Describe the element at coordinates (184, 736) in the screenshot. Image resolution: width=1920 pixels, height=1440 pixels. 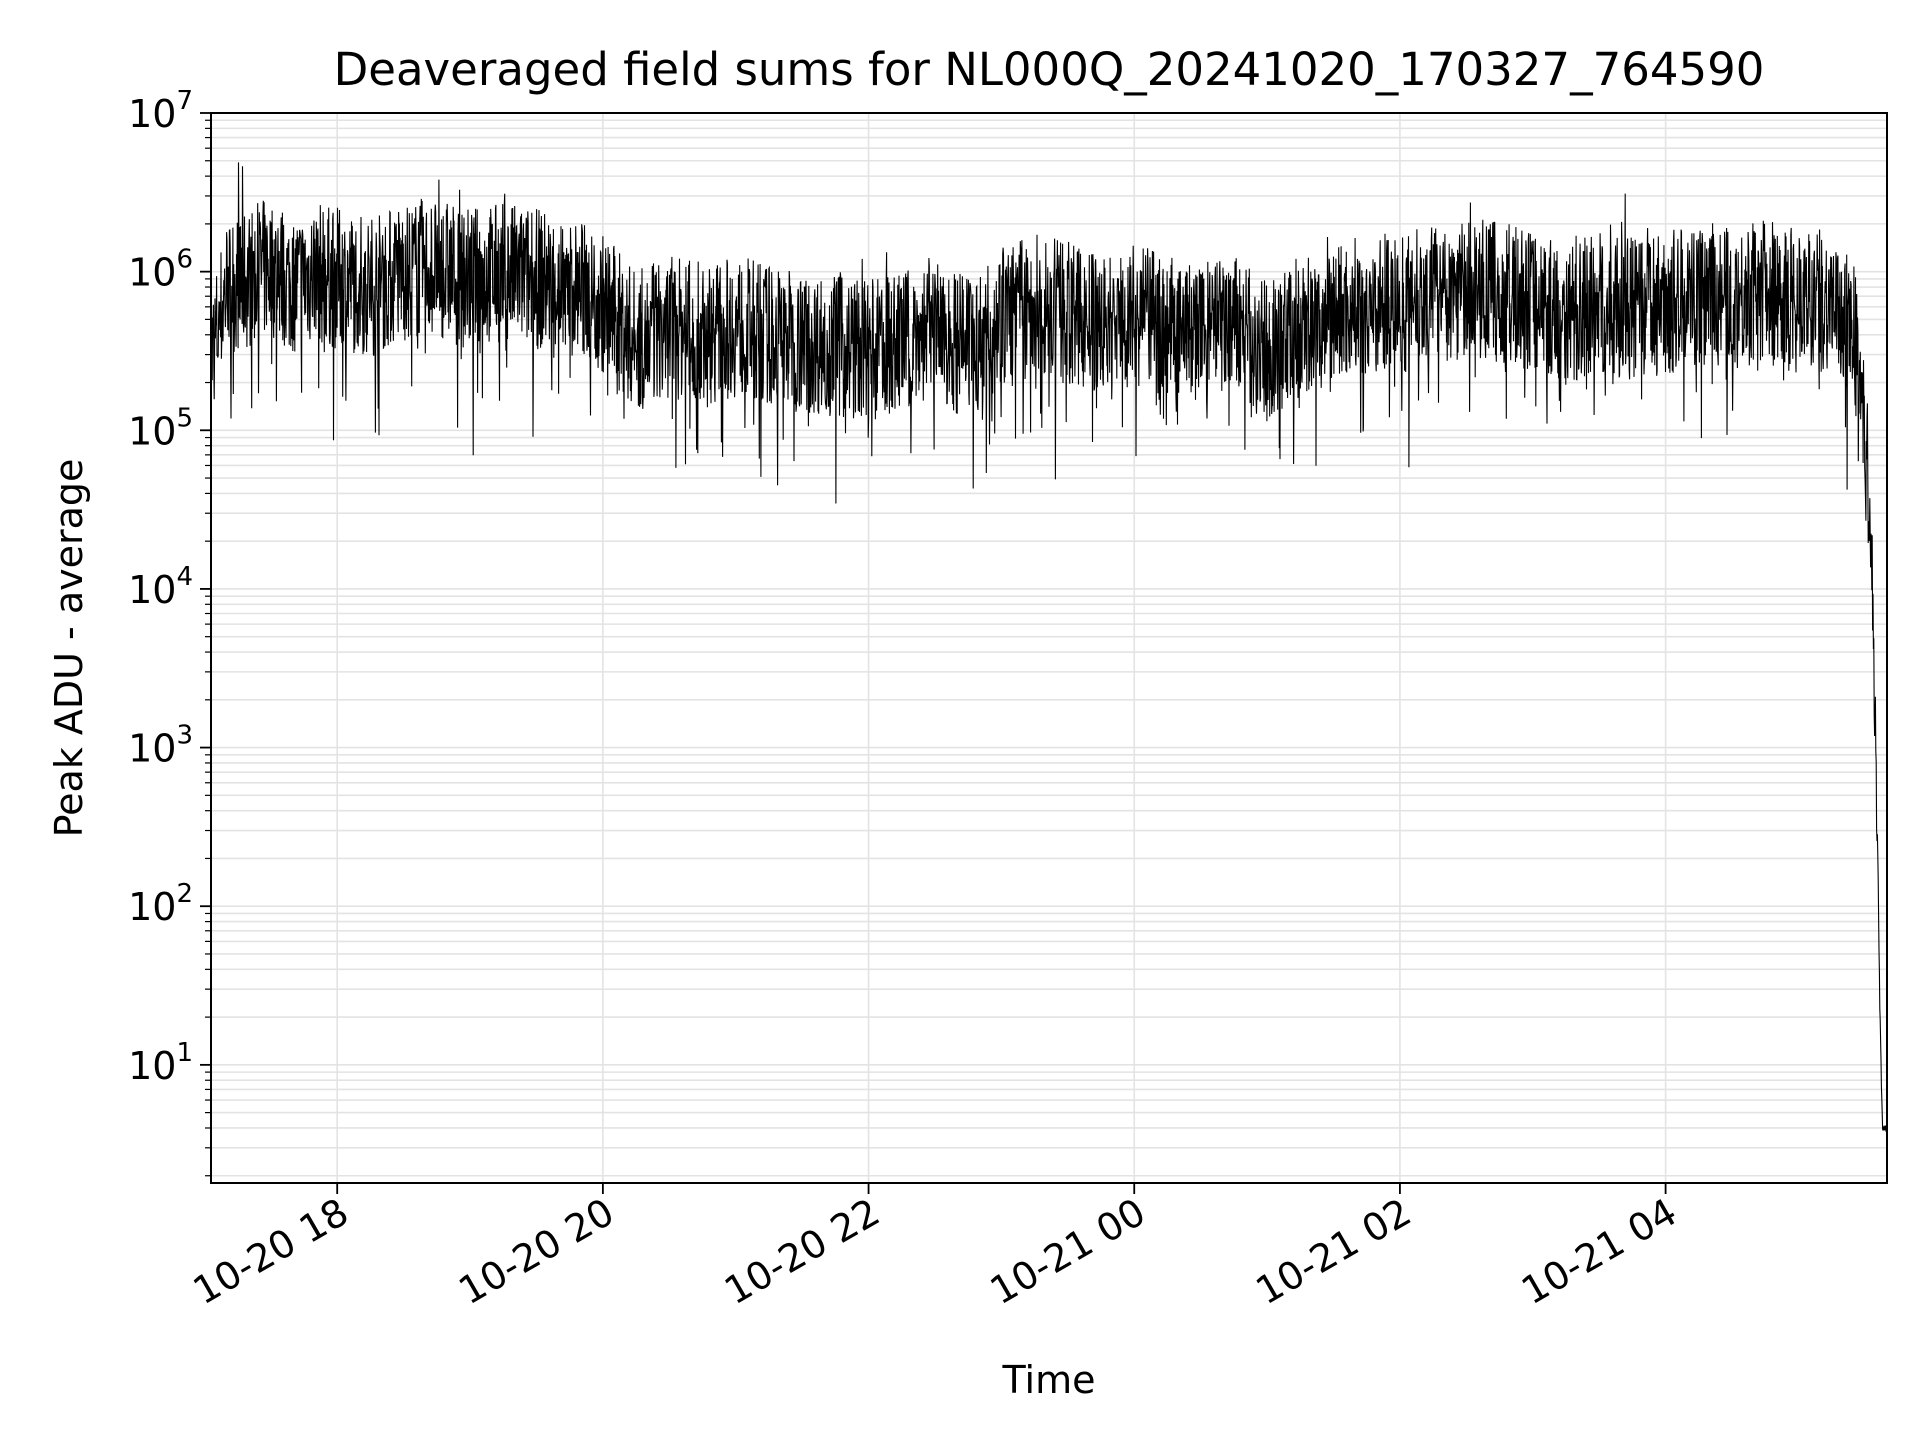
I see `y-tick-exponent: 3` at that location.